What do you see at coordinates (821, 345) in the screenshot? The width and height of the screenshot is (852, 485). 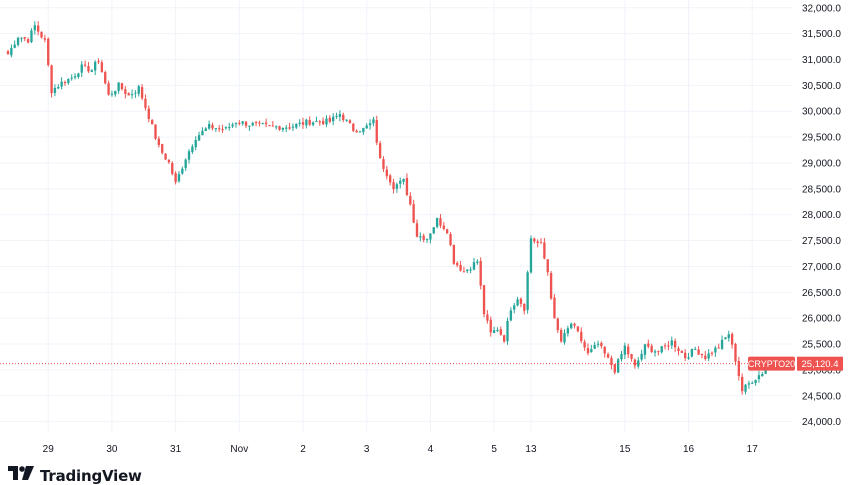 I see `y-tick-label: 25,500.0` at bounding box center [821, 345].